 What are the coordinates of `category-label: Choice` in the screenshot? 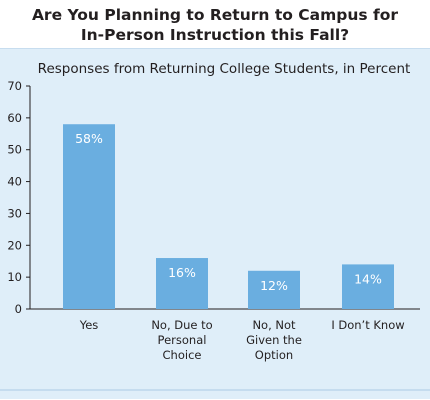 It's located at (182, 355).